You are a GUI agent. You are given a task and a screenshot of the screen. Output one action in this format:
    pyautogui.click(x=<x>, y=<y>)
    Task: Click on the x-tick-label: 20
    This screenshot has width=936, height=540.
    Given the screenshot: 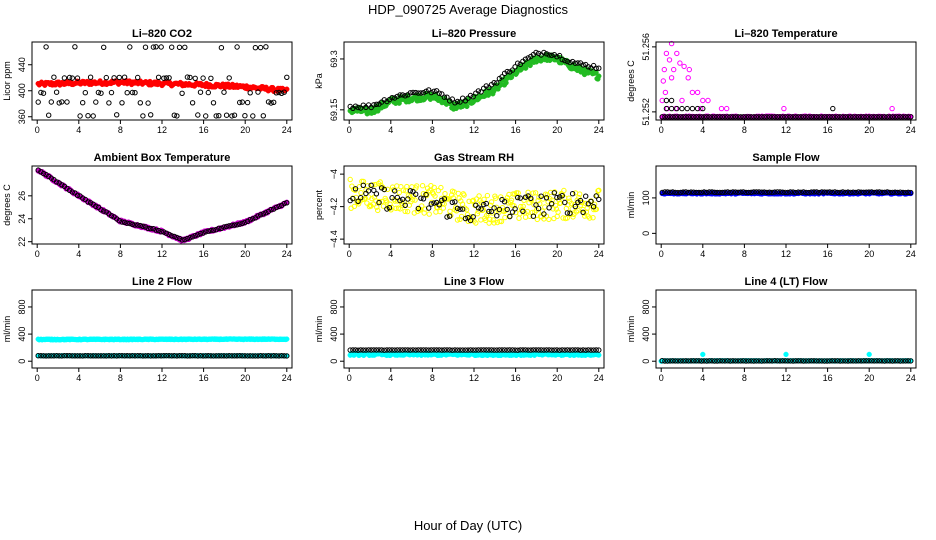 What is the action you would take?
    pyautogui.click(x=557, y=378)
    